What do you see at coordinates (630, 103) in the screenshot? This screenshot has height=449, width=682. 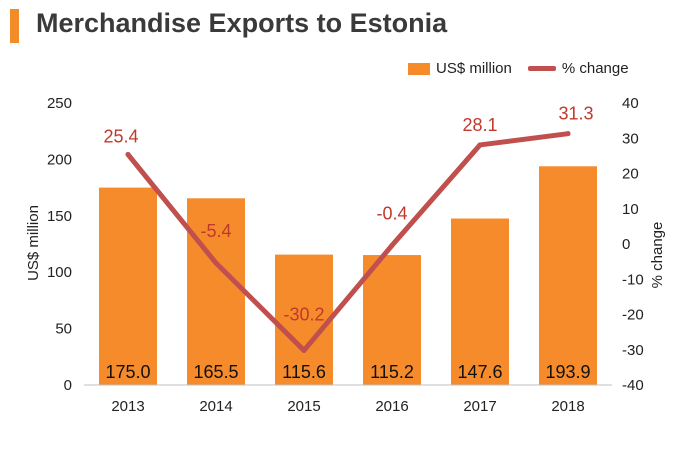 I see `right-tick-label: 40` at bounding box center [630, 103].